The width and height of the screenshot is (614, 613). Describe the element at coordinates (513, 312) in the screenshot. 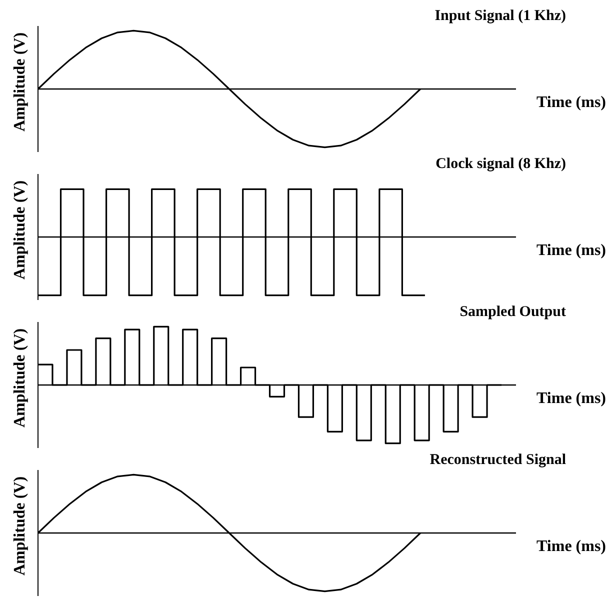

I see `chart-title: Sampled Output` at that location.